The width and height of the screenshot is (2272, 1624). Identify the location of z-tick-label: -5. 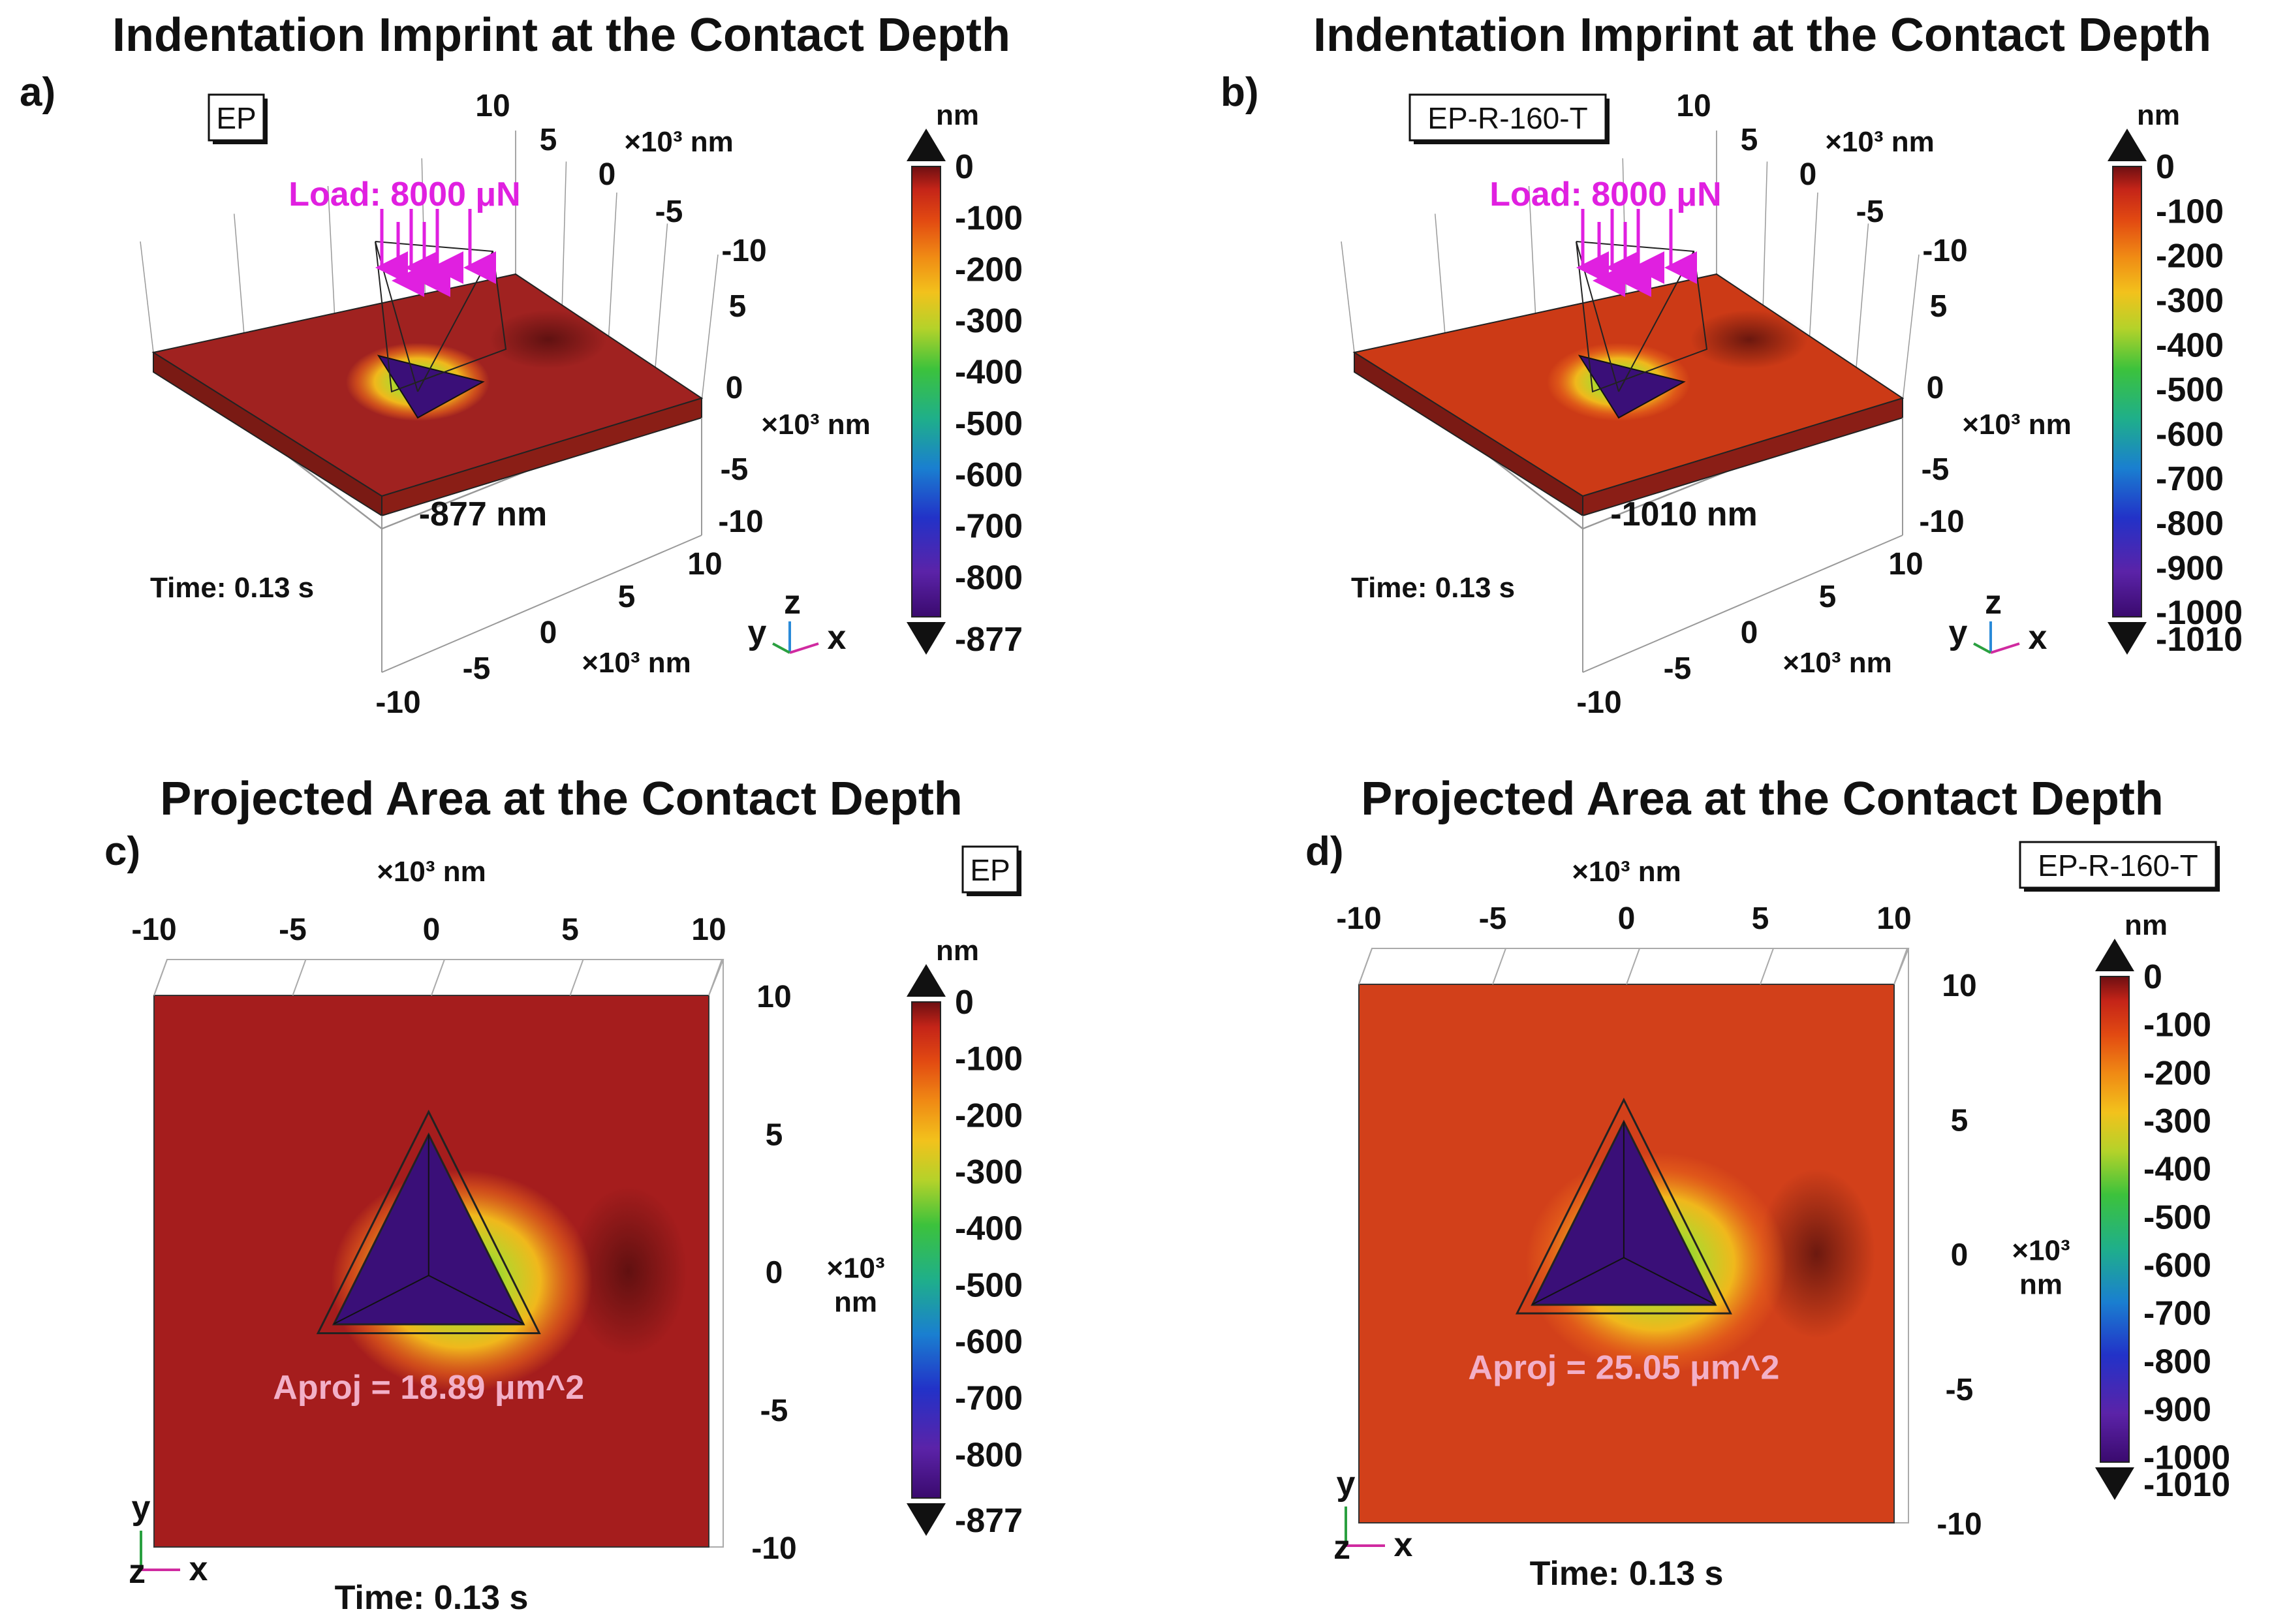
(1870, 212).